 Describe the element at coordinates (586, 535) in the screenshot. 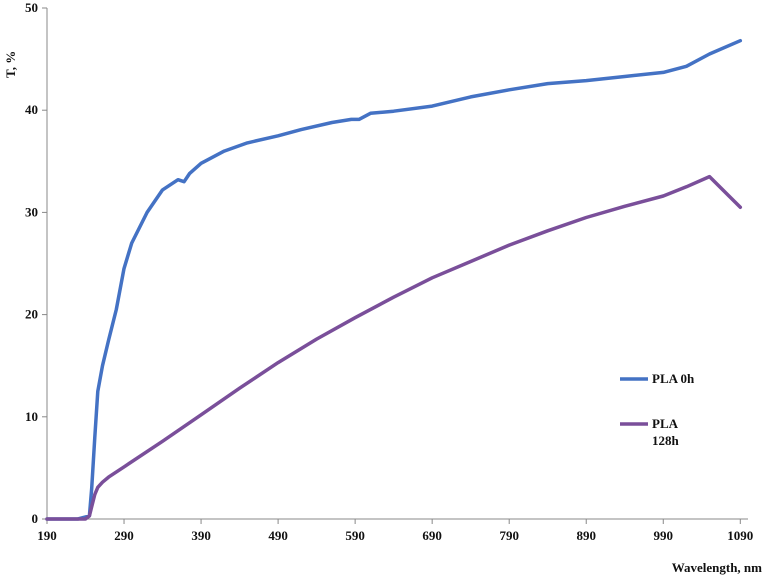

I see `x-tick-label: 890` at that location.